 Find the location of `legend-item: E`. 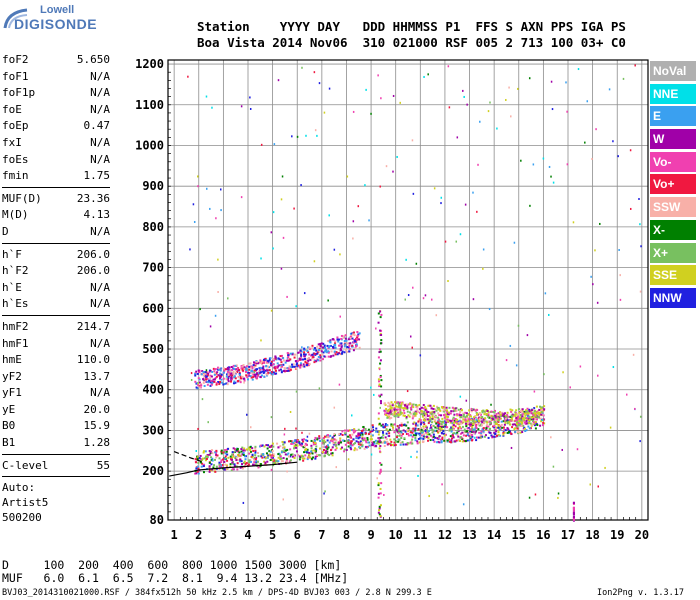

legend-item: E is located at coordinates (673, 116).